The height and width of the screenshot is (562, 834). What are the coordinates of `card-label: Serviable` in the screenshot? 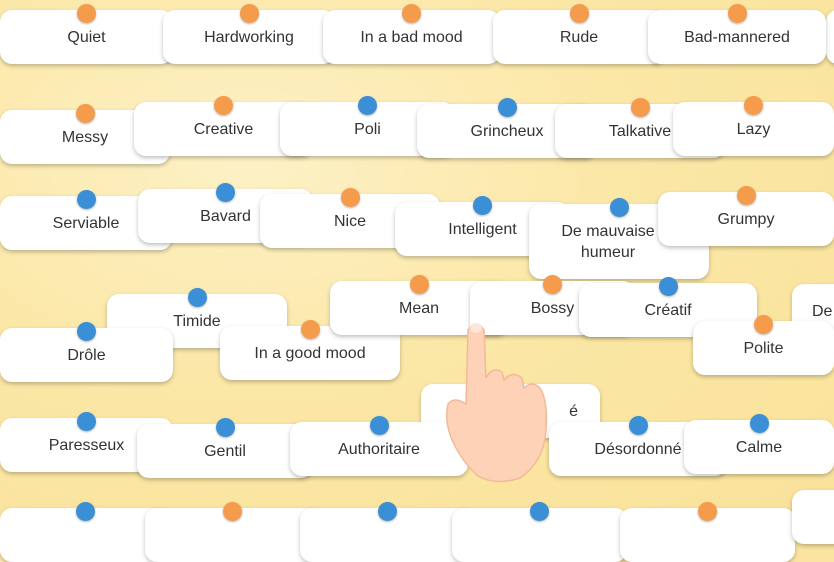 It's located at (86, 223).